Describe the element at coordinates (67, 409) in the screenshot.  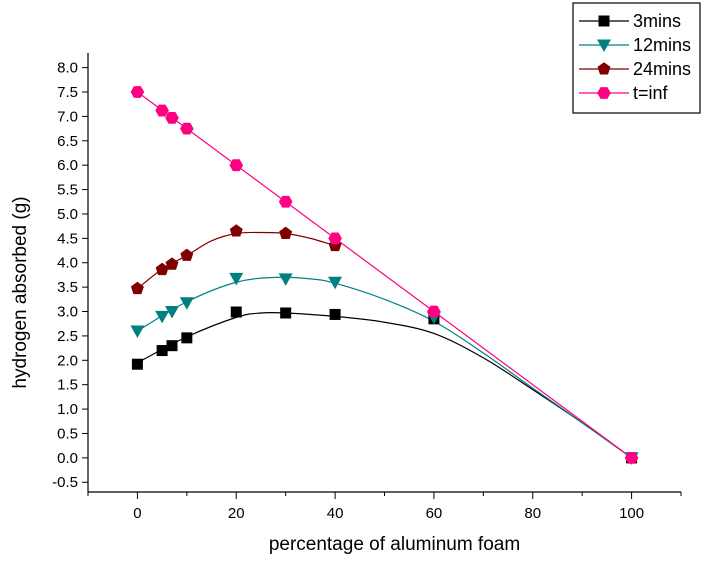
I see `y-tick-label: 1.0` at that location.